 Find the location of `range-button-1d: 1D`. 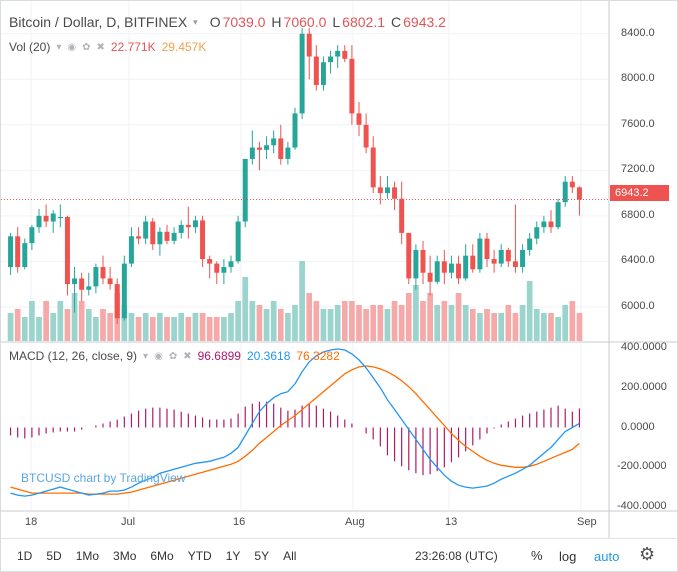

range-button-1d: 1D is located at coordinates (25, 556).